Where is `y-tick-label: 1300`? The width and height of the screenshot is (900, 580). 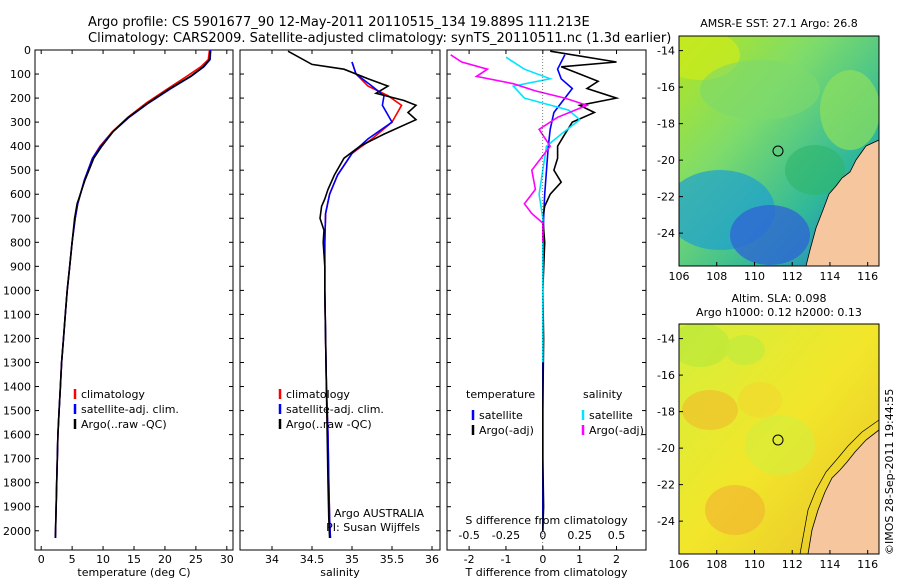
y-tick-label: 1300 is located at coordinates (17, 363).